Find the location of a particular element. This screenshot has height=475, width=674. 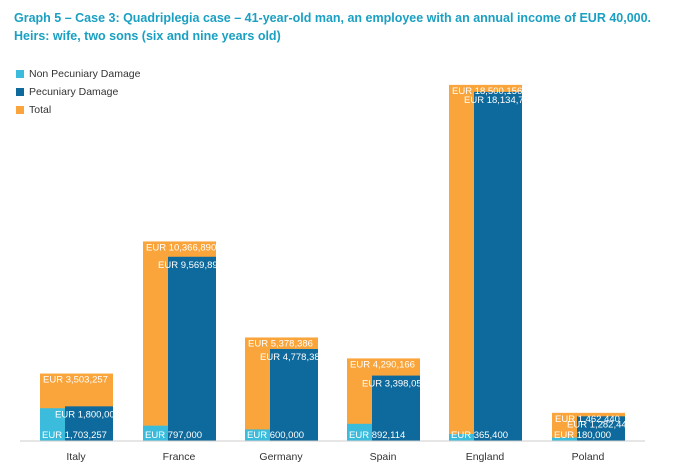

non-pecuniary-label-england: EUR 365,400 is located at coordinates (479, 435).